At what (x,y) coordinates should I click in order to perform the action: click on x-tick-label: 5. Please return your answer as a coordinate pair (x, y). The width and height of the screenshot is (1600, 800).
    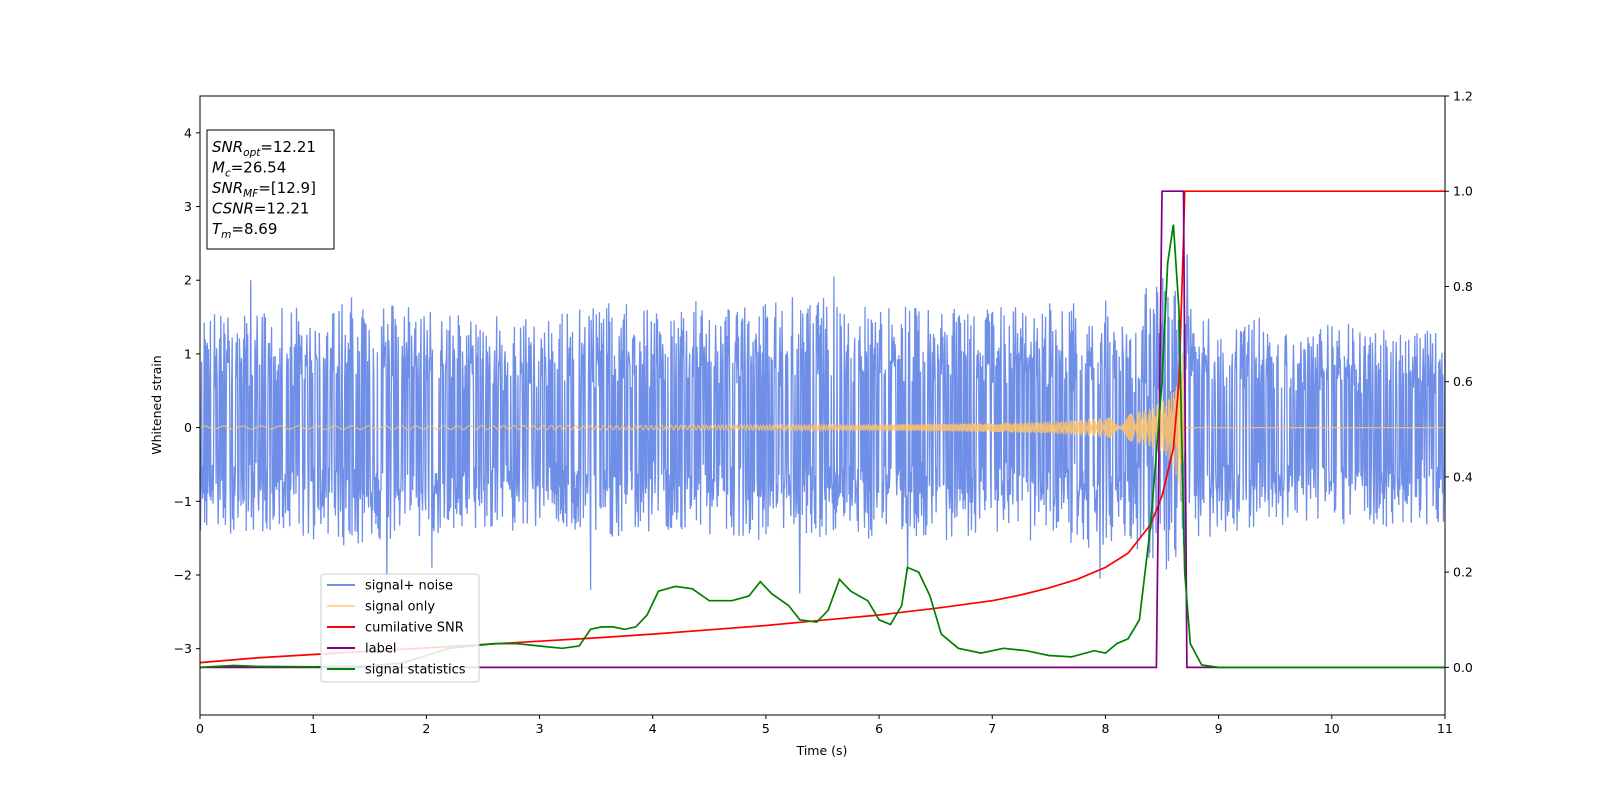
    Looking at the image, I should click on (766, 728).